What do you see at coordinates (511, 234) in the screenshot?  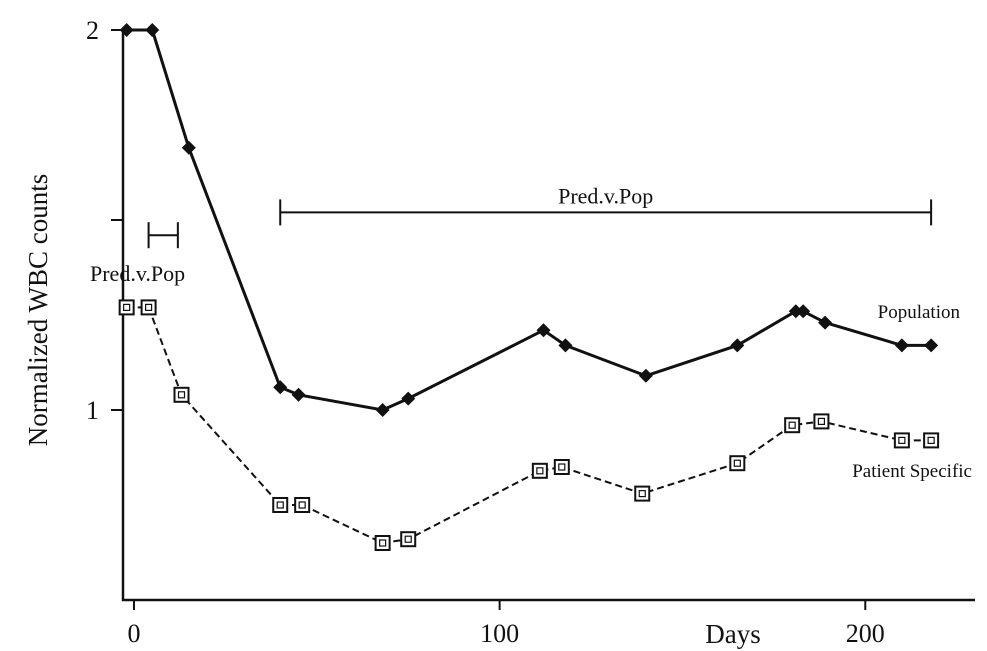 I see `annotations: Pred.v.Pop Pred.v.Pop` at bounding box center [511, 234].